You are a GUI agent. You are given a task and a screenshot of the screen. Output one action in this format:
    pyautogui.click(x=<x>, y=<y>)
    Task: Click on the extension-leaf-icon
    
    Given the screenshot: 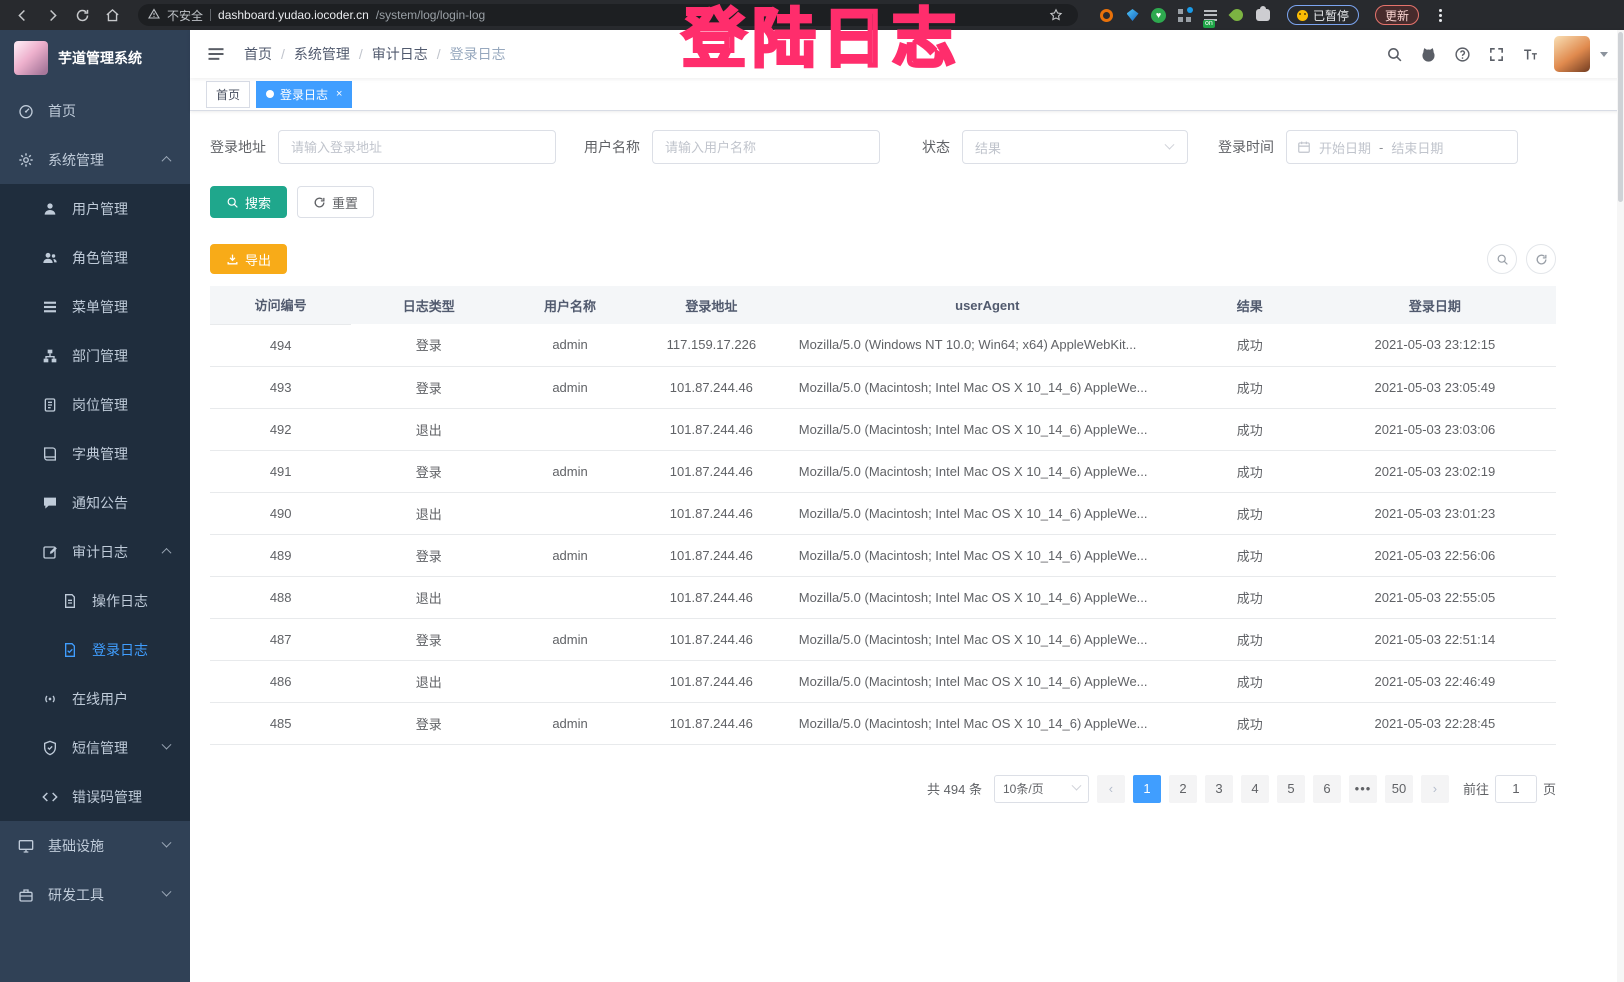 What is the action you would take?
    pyautogui.click(x=1236, y=15)
    